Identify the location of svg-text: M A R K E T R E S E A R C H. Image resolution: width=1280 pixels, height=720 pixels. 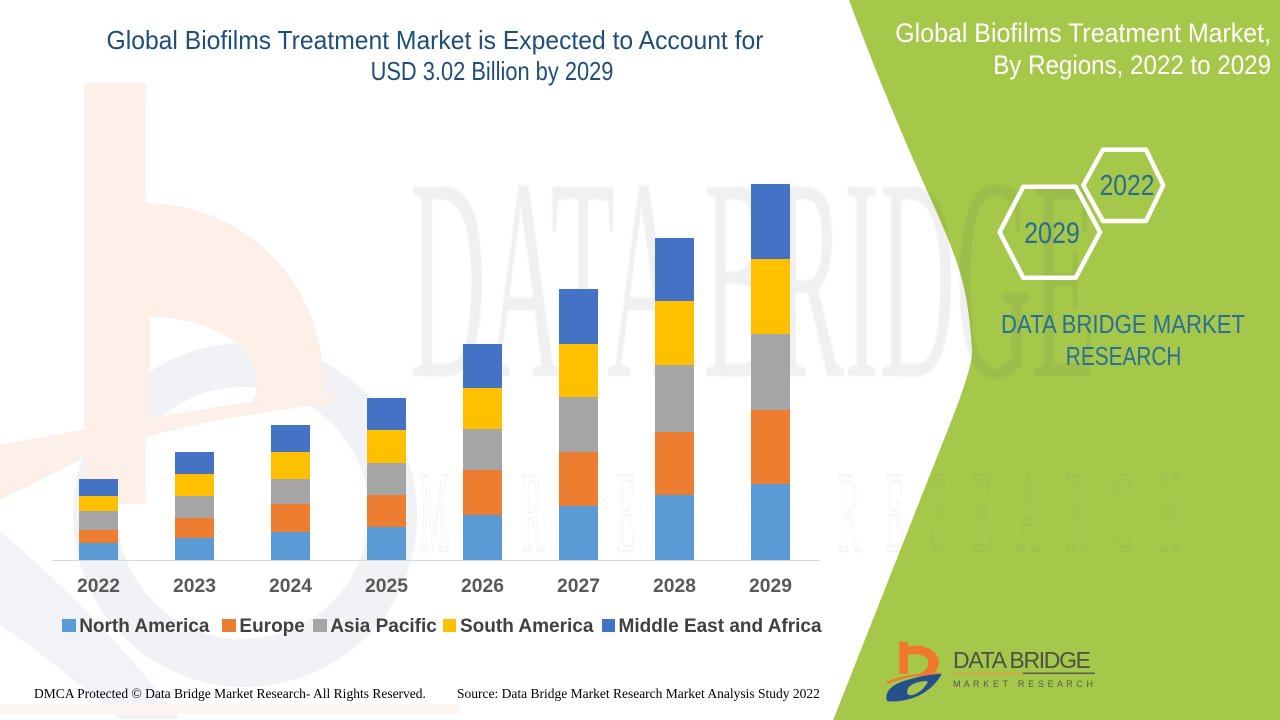
(1023, 684).